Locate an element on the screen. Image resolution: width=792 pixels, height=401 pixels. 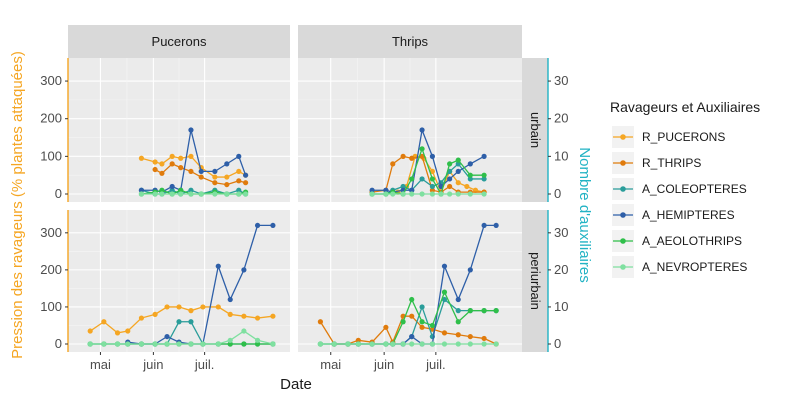
y-right-tick-label: 30 is located at coordinates (561, 232).